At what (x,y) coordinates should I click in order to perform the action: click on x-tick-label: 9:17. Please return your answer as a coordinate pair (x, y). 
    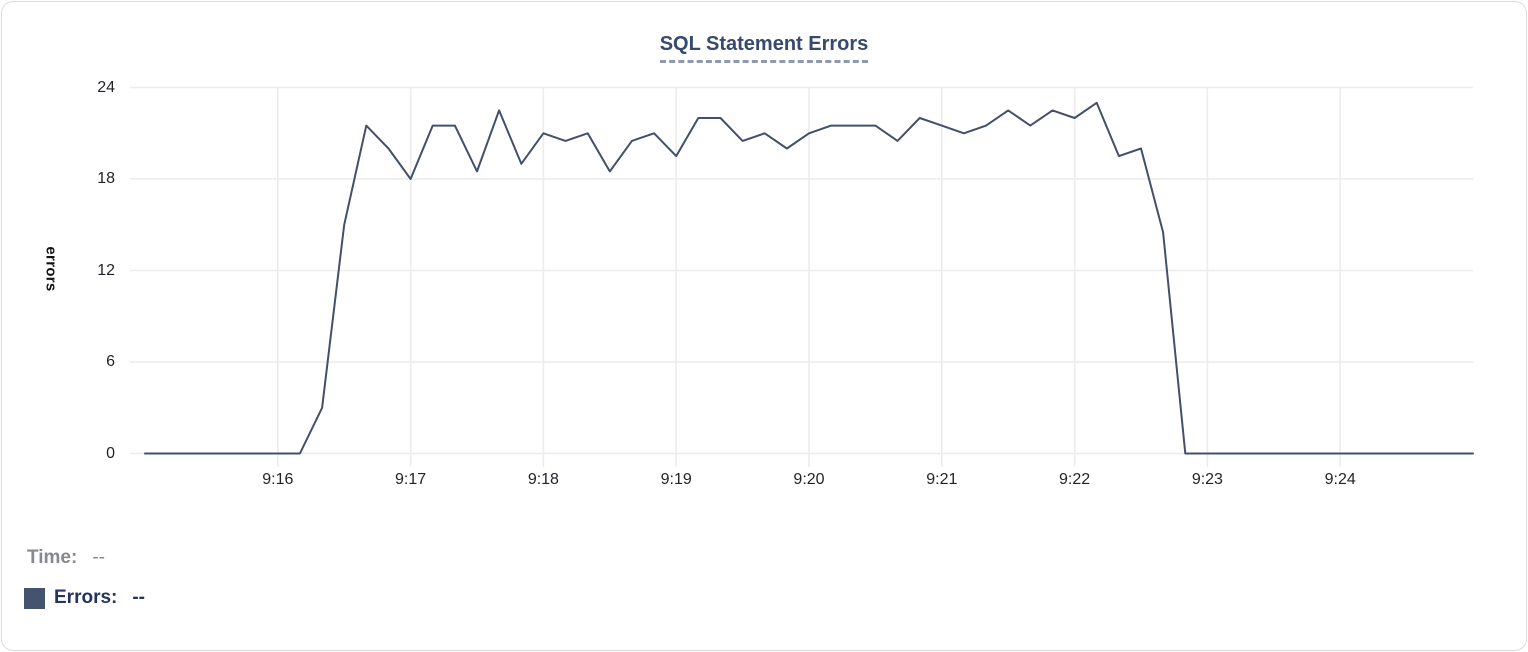
    Looking at the image, I should click on (411, 479).